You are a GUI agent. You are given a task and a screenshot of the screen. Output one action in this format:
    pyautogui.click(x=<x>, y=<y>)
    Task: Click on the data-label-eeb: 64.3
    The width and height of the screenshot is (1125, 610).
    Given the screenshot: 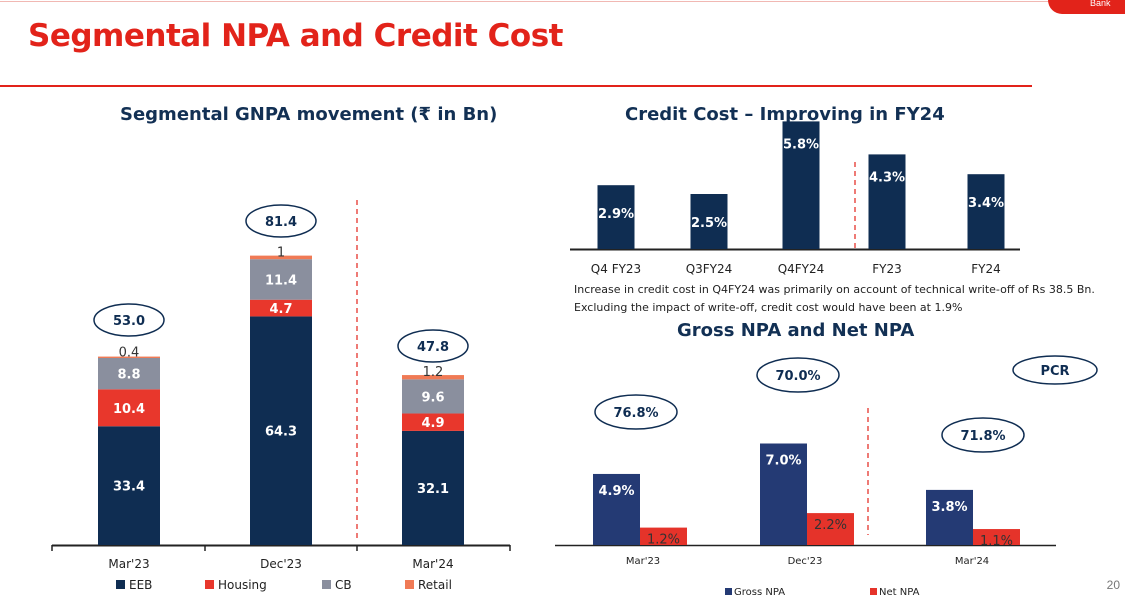 What is the action you would take?
    pyautogui.click(x=281, y=432)
    